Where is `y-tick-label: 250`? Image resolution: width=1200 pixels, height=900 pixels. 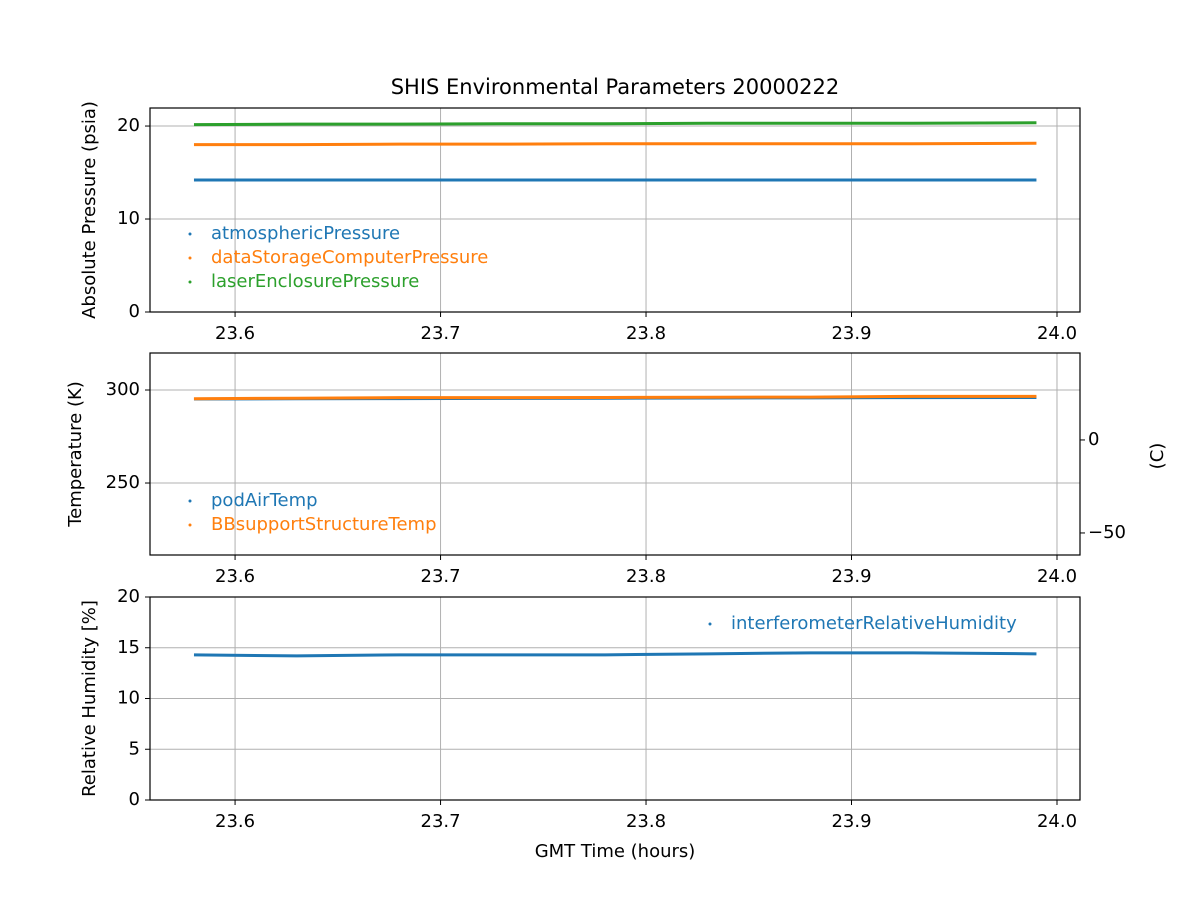 y-tick-label: 250 is located at coordinates (123, 482).